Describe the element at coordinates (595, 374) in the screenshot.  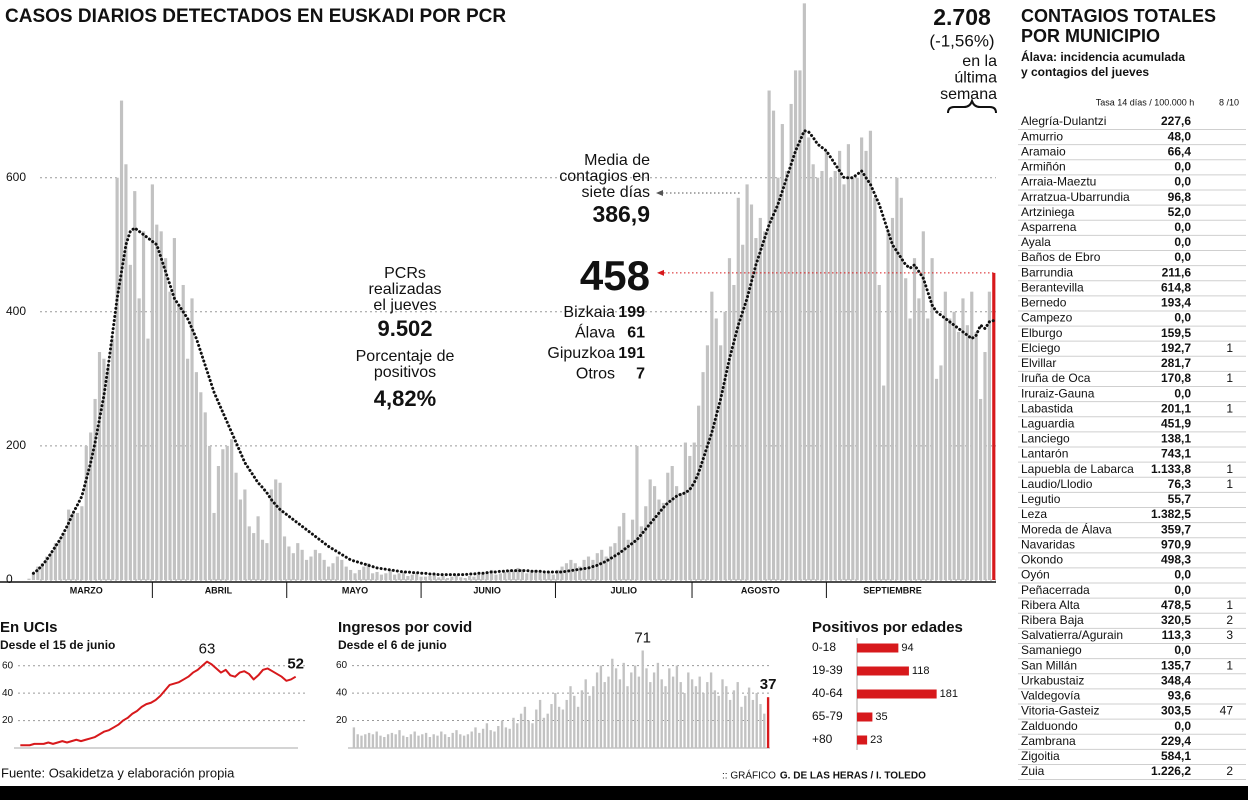
I see `breakdown-name: Otros` at that location.